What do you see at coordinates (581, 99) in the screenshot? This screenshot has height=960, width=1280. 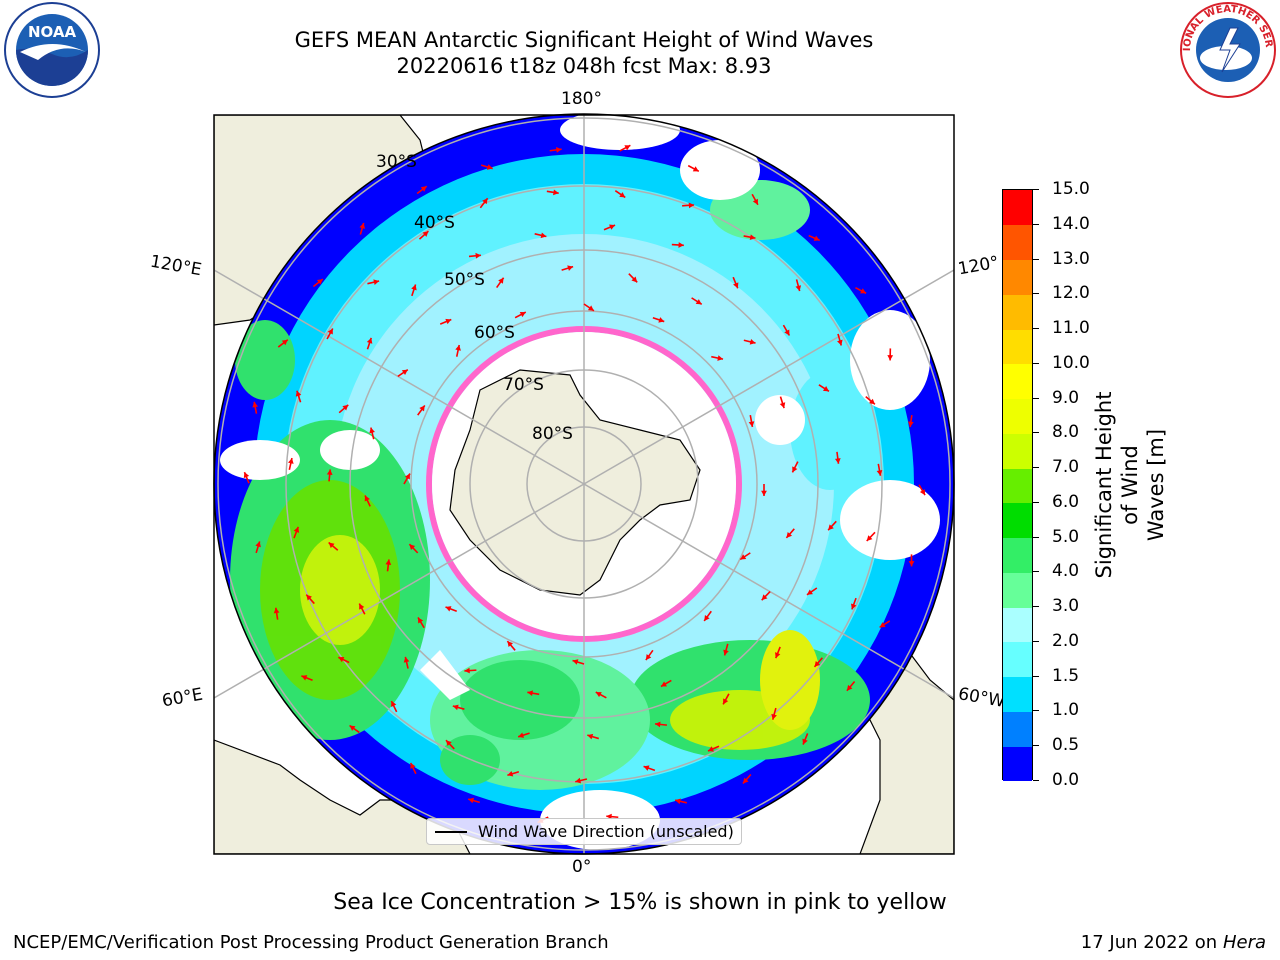 I see `lon-label-top: 180°` at bounding box center [581, 99].